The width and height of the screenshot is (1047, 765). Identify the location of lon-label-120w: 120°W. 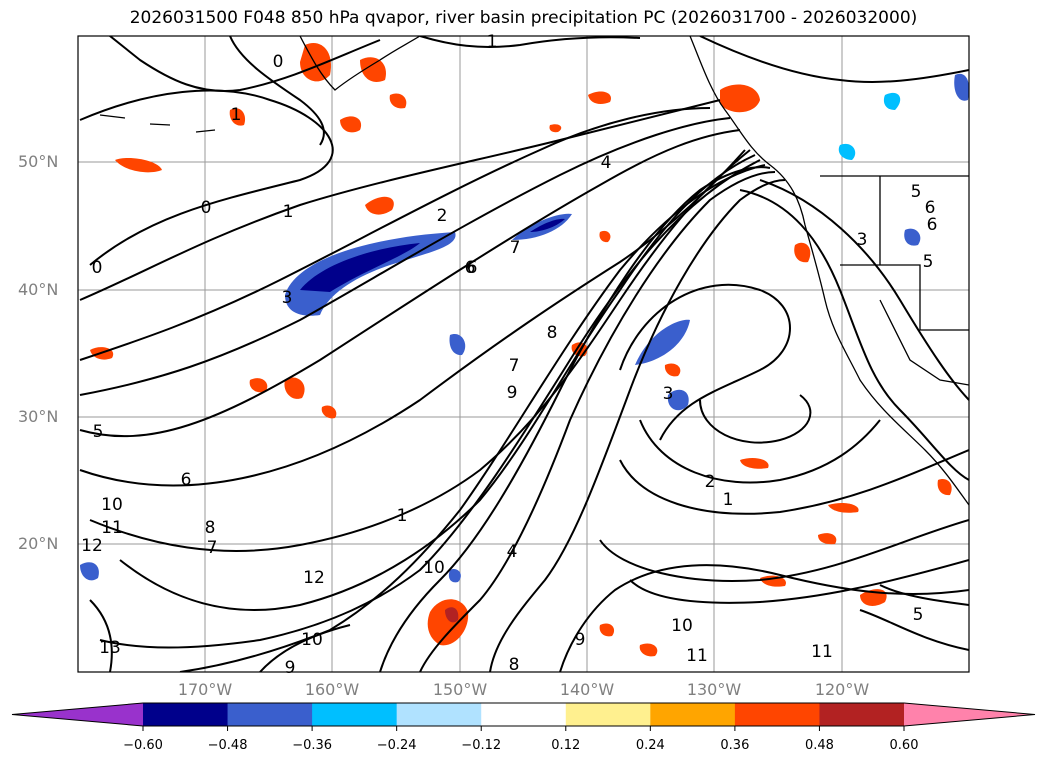
(842, 689).